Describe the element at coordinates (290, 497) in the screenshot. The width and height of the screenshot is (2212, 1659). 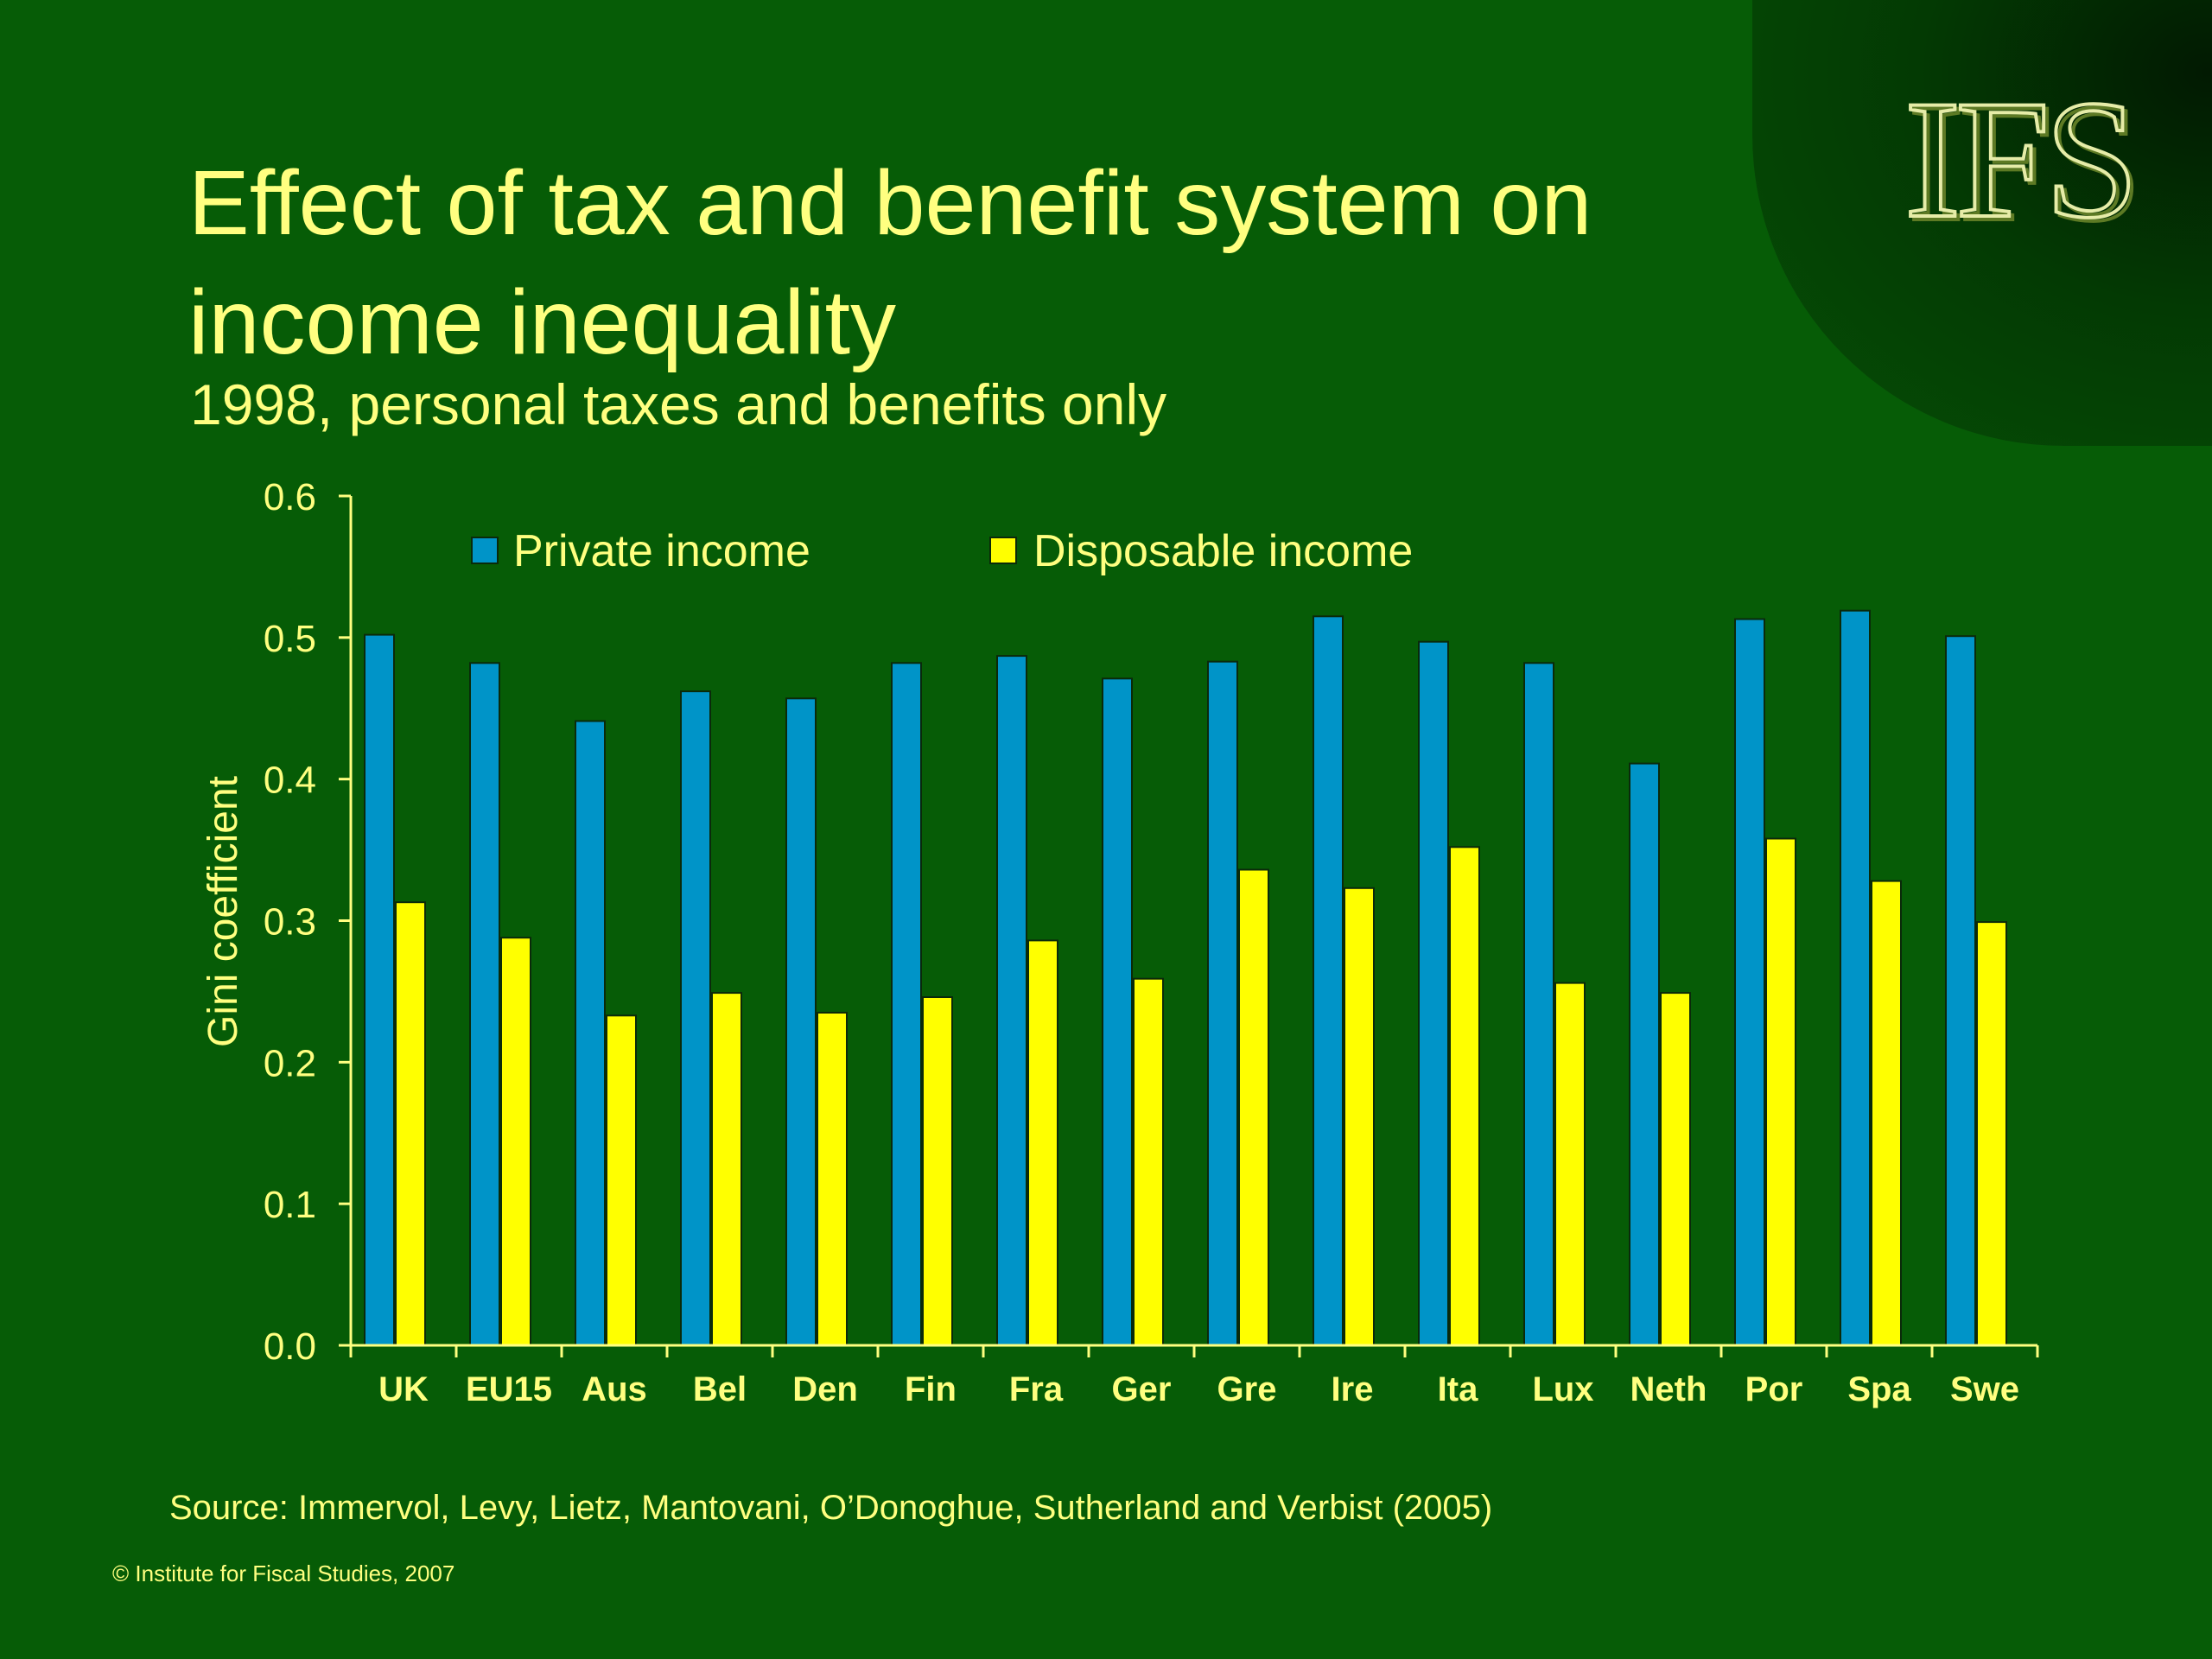
I see `y-tick-label: 0.6` at that location.